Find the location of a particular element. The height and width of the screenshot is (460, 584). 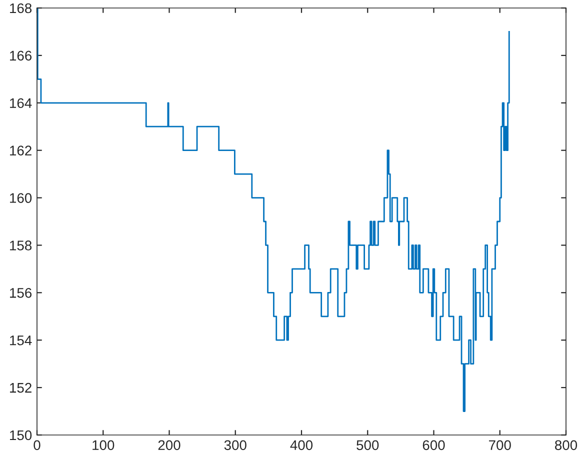

y-tick-label: 158 is located at coordinates (21, 245).